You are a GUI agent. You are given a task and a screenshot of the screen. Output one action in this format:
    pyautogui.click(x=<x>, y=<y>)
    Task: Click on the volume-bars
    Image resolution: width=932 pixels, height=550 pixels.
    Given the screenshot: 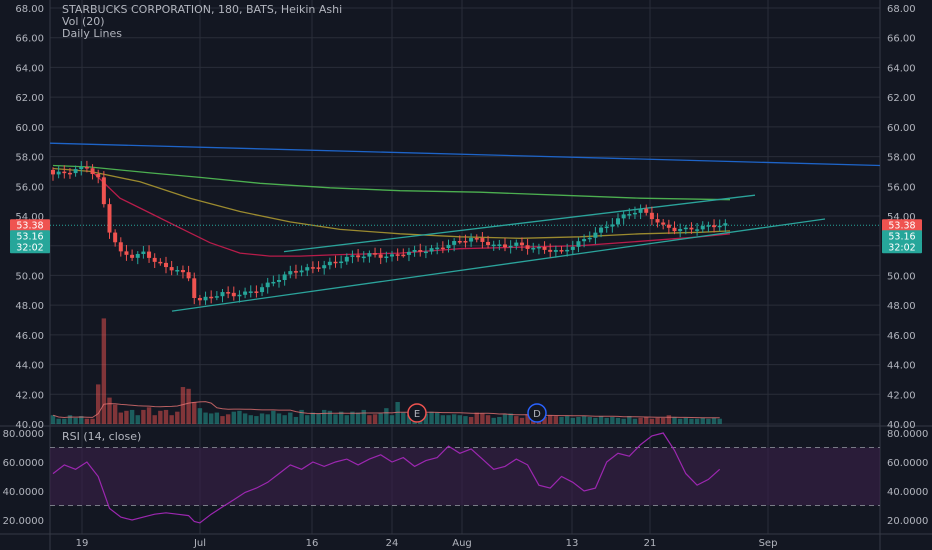 What is the action you would take?
    pyautogui.click(x=386, y=371)
    